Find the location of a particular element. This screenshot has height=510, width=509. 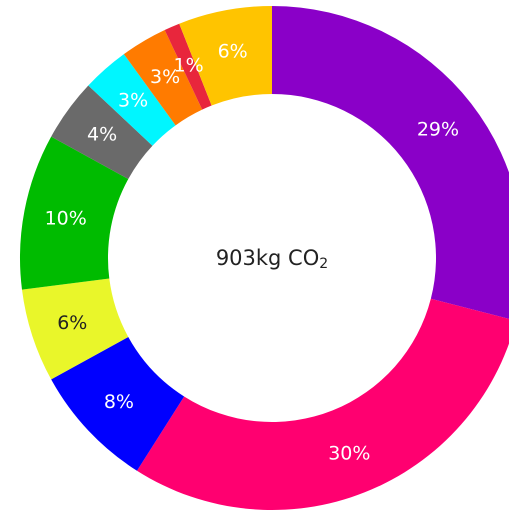

slice-label-2: 8% is located at coordinates (119, 402).